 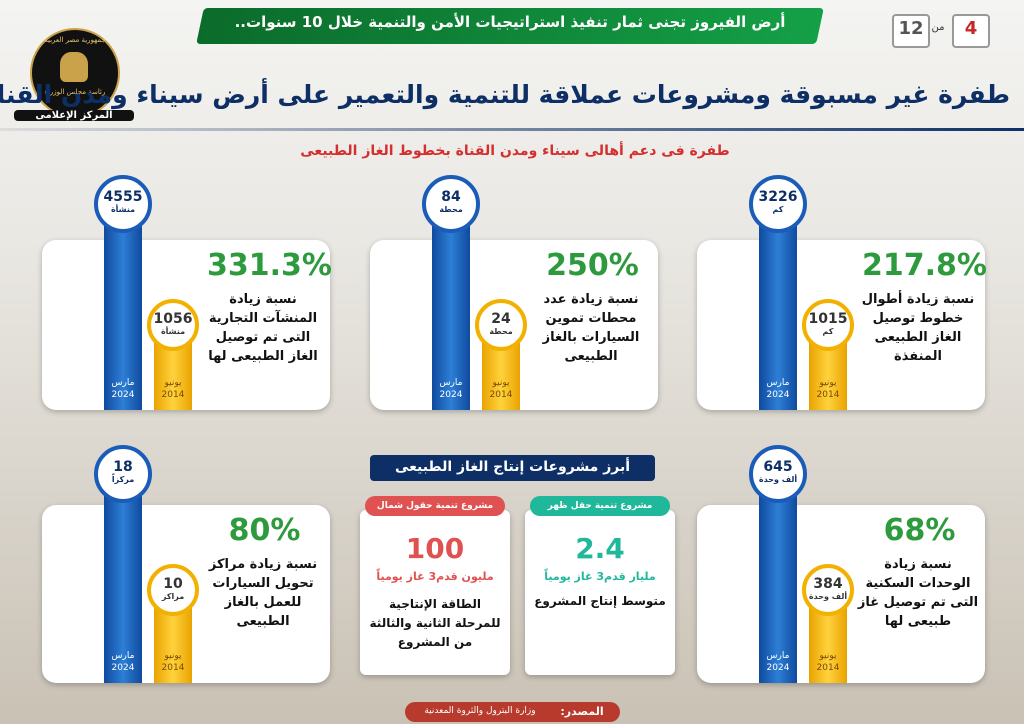 I want to click on after-unit: مركزاً, so click(x=123, y=479).